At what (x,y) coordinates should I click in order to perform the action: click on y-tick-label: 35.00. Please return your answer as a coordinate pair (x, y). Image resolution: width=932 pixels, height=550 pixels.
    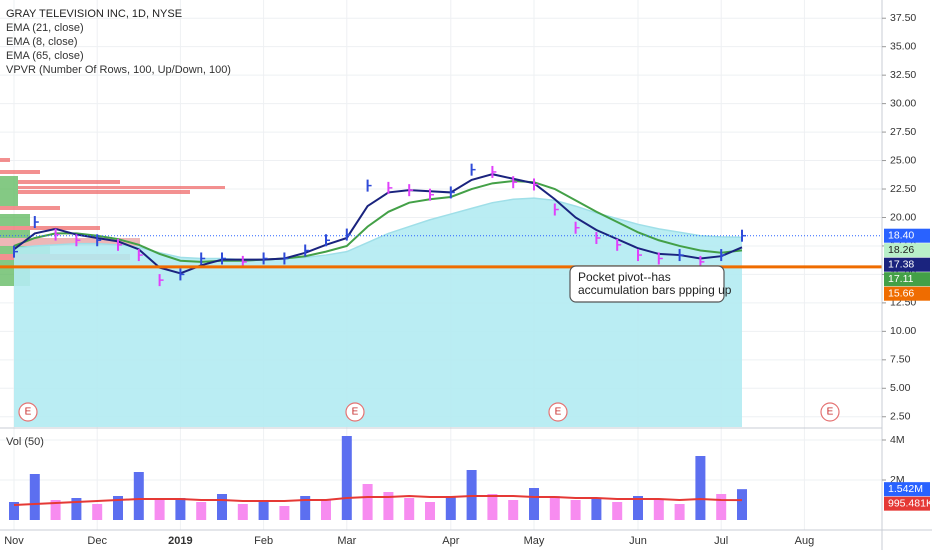
    Looking at the image, I should click on (903, 46).